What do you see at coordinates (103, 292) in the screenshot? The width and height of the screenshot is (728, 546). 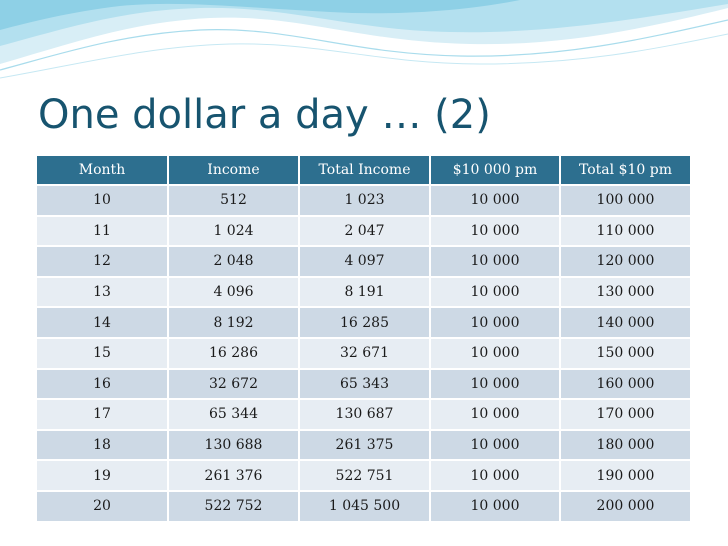 I see `cell-month: 13` at bounding box center [103, 292].